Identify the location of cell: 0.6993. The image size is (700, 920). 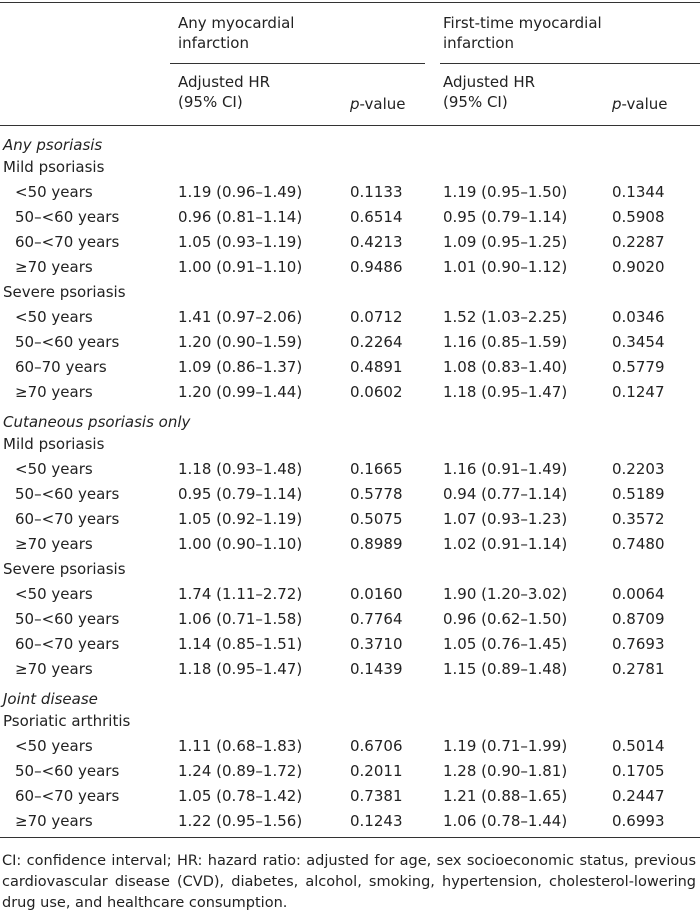
(638, 821).